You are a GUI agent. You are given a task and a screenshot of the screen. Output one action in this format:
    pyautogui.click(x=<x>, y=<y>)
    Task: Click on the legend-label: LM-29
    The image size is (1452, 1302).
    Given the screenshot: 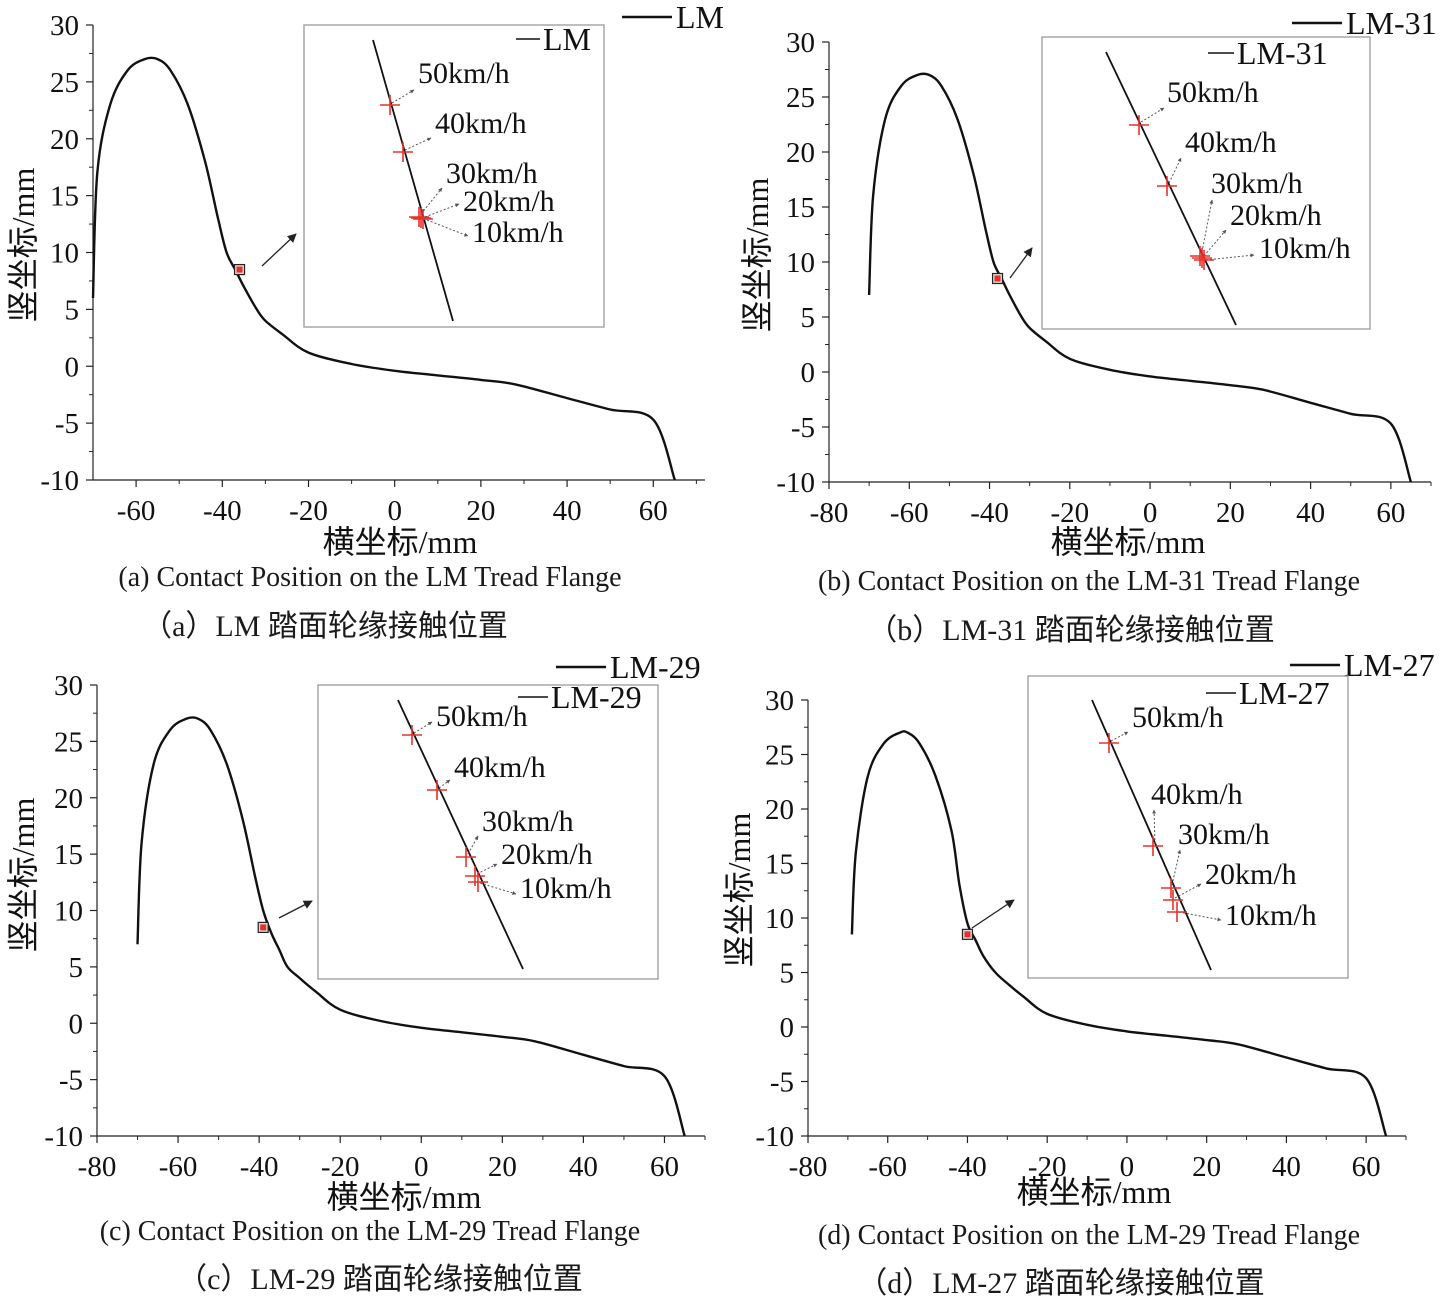 What is the action you would take?
    pyautogui.click(x=655, y=667)
    